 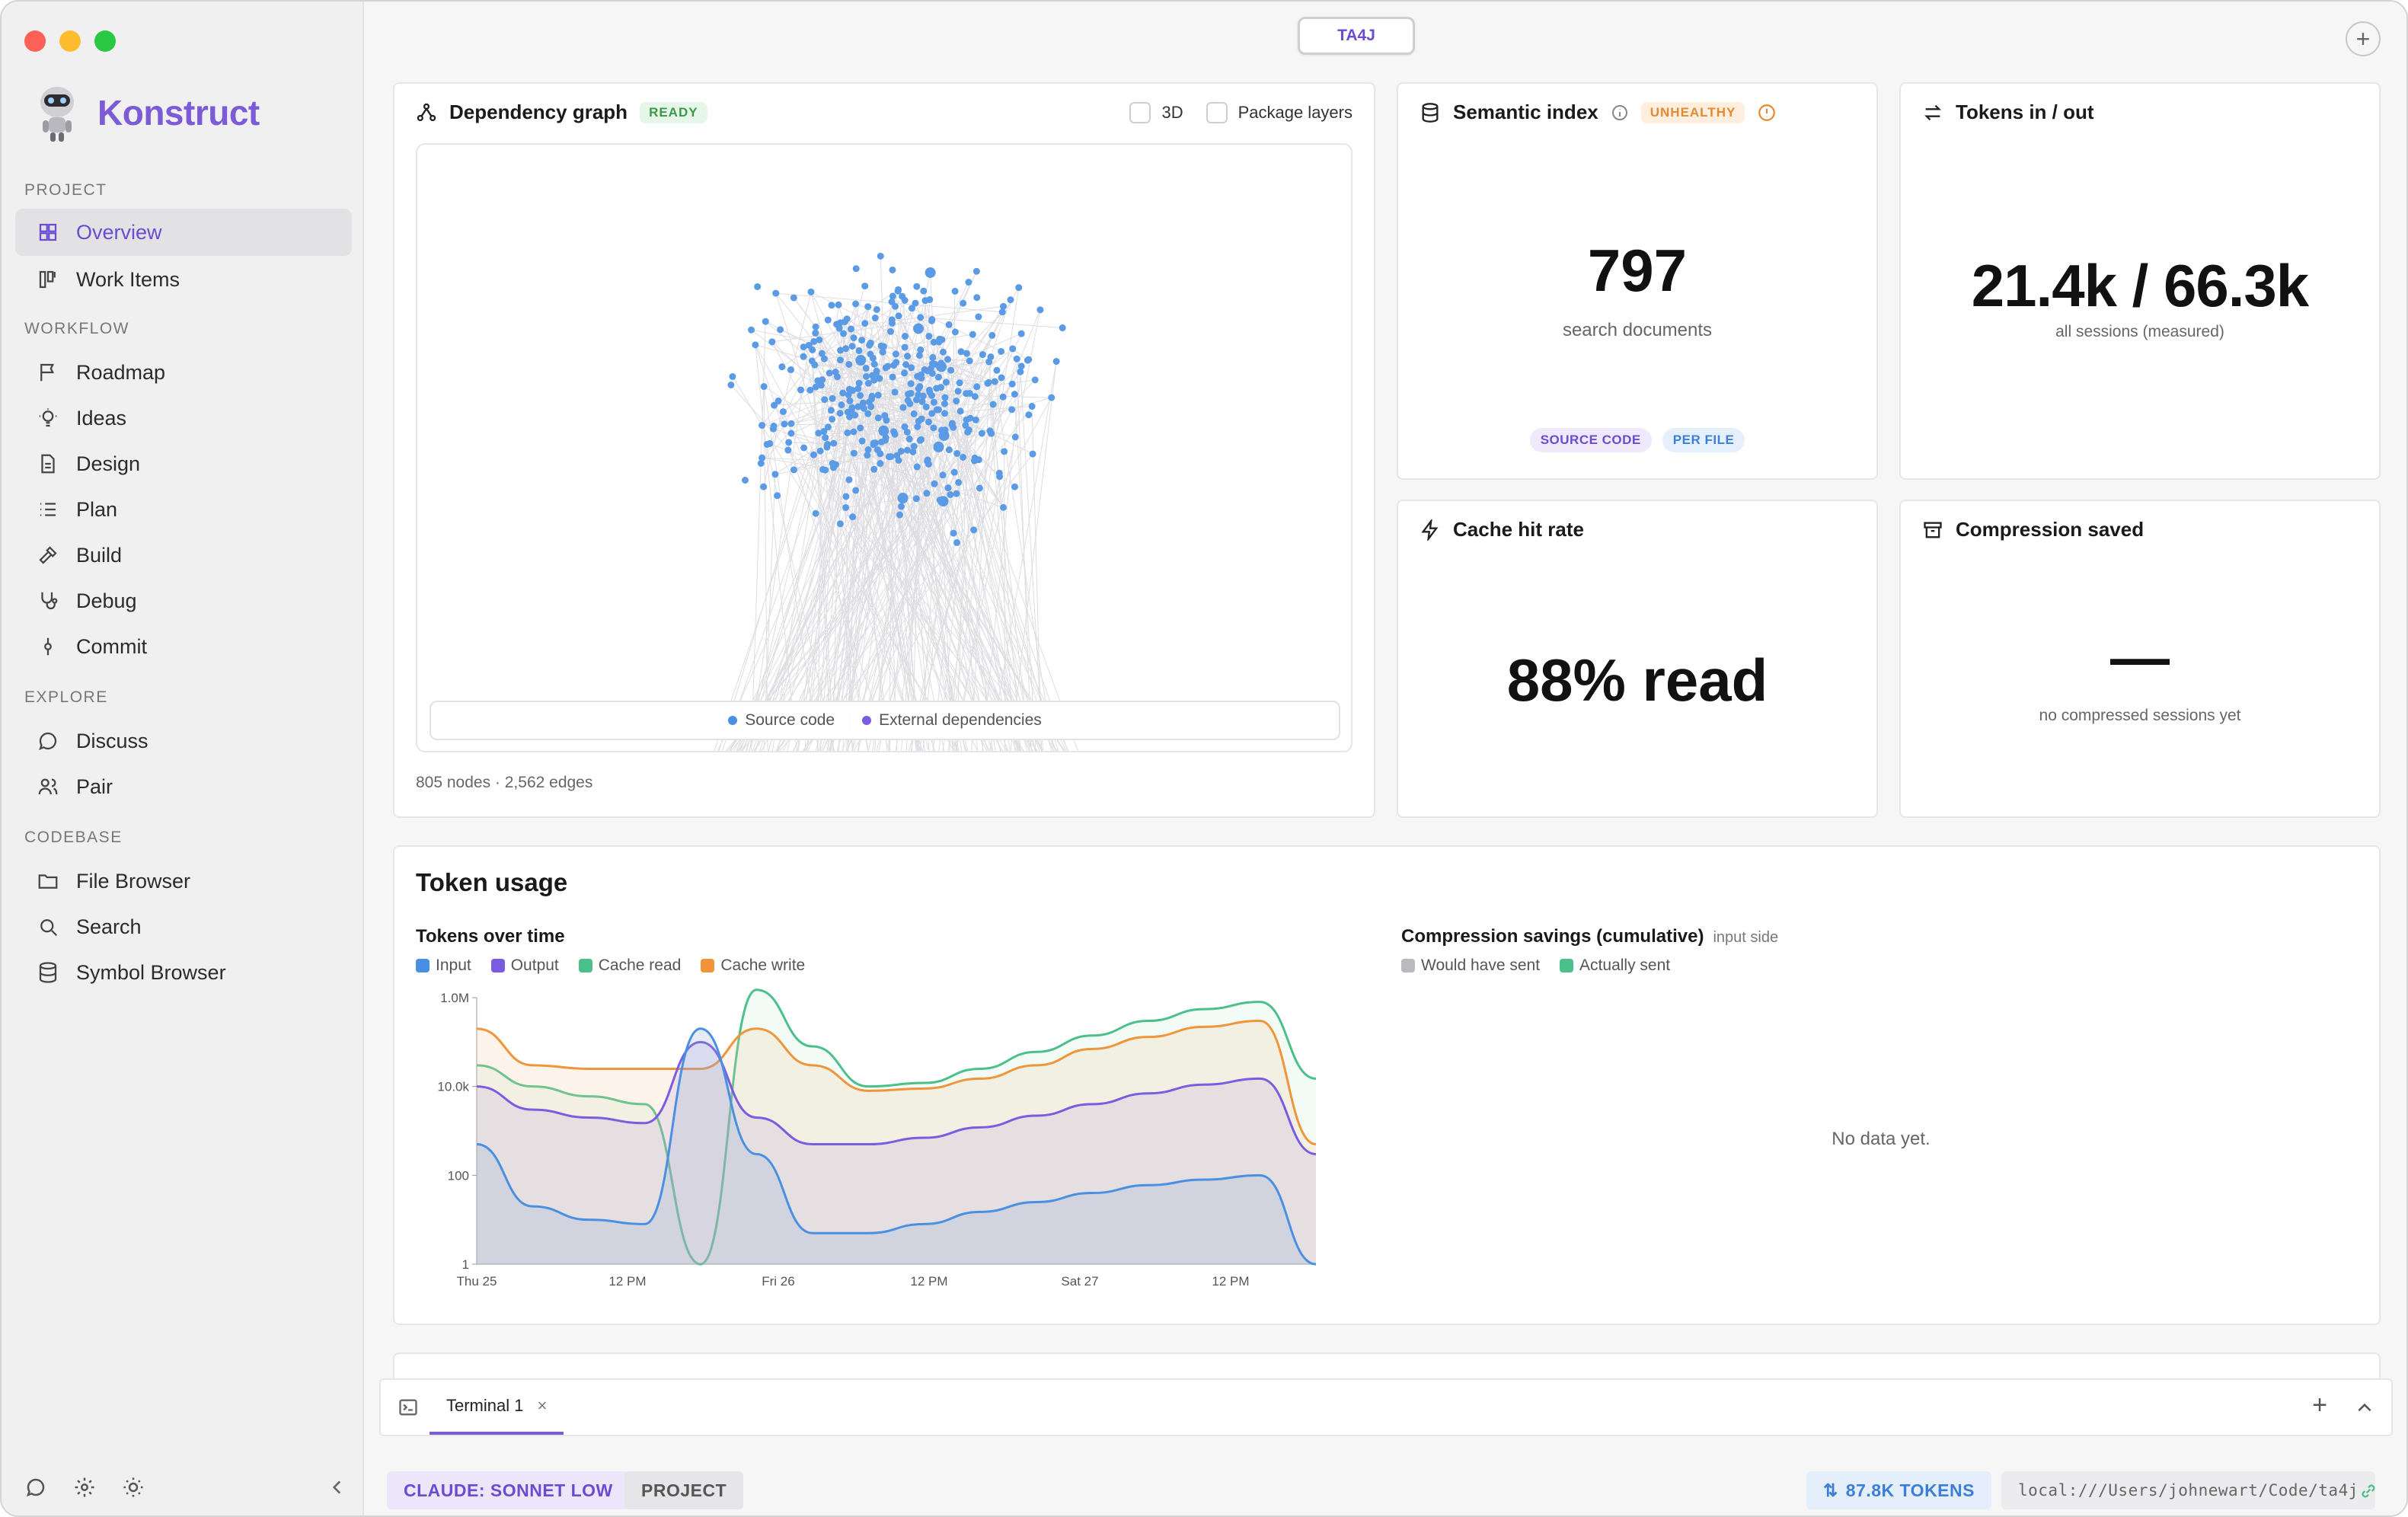 I want to click on connection-link-icon, so click(x=2368, y=1491).